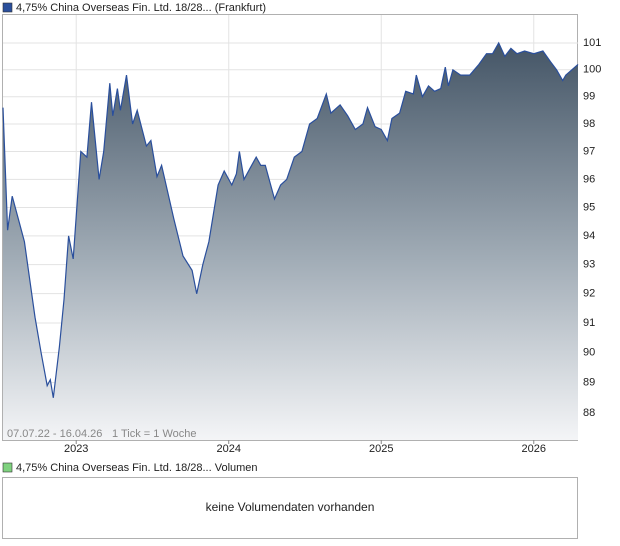 This screenshot has height=546, width=620. What do you see at coordinates (534, 449) in the screenshot?
I see `x-tick-label: 2026` at bounding box center [534, 449].